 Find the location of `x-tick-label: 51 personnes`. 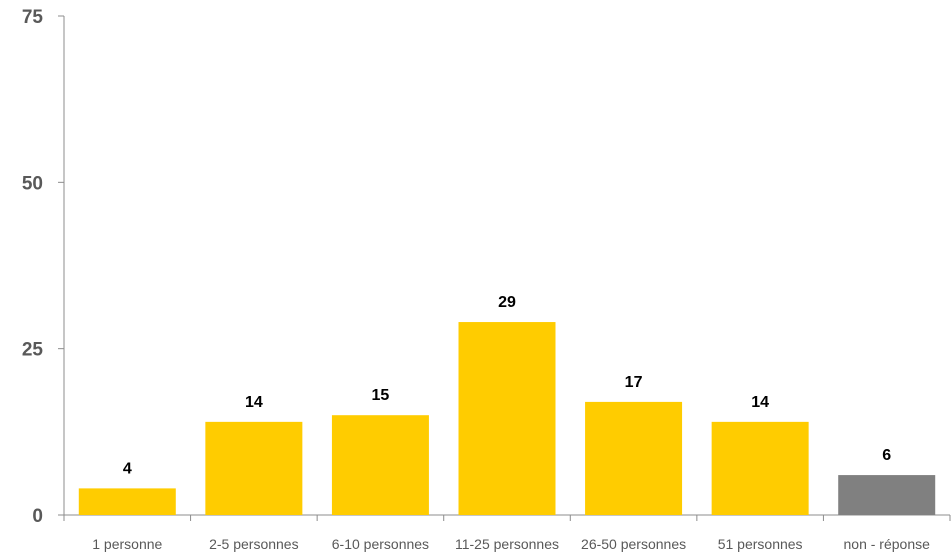

x-tick-label: 51 personnes is located at coordinates (760, 544).